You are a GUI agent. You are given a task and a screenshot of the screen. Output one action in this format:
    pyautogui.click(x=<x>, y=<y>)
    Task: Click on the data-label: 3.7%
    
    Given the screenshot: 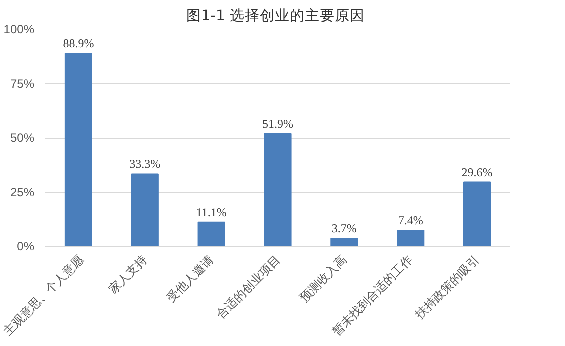 What is the action you would take?
    pyautogui.click(x=344, y=228)
    